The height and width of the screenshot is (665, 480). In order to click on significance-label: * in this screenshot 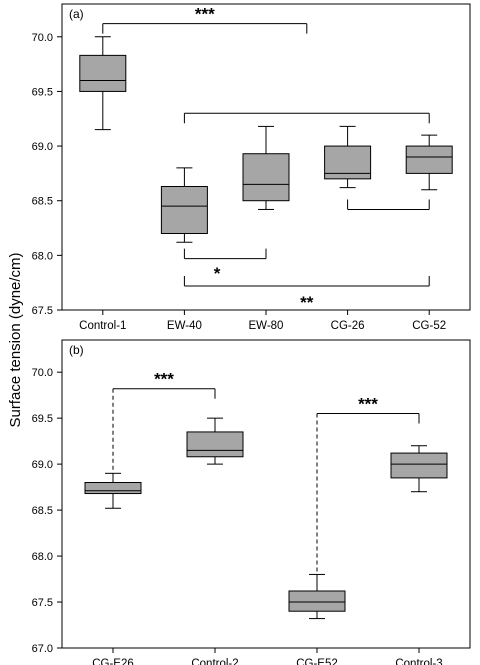, I will do `click(217, 273)`.